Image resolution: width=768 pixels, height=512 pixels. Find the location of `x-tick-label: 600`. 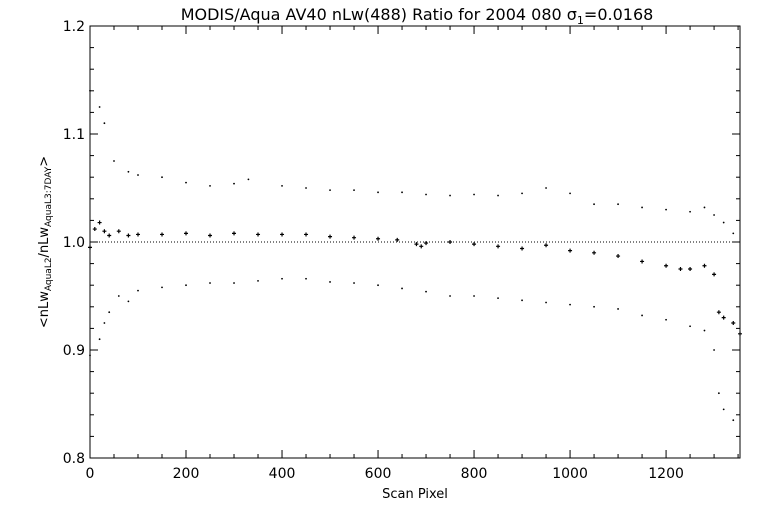

x-tick-label: 600 is located at coordinates (378, 474).